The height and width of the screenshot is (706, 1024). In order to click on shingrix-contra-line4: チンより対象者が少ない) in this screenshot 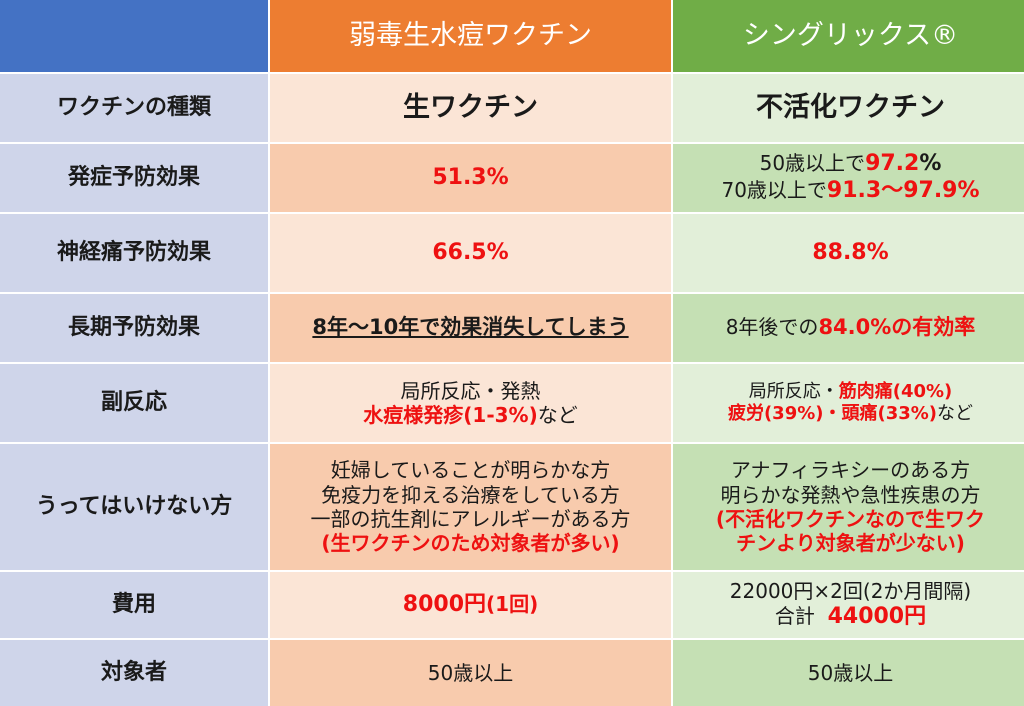, I will do `click(850, 543)`.